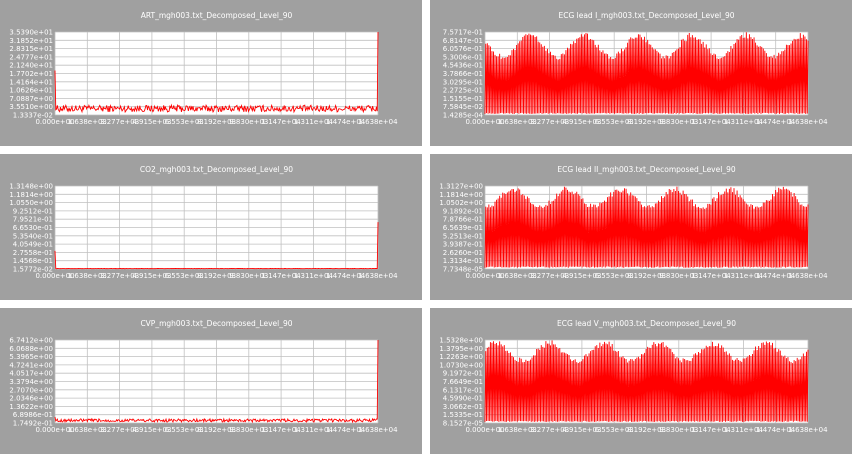 Image resolution: width=852 pixels, height=454 pixels. I want to click on y-tick-label: 7.8766e-01, so click(463, 220).